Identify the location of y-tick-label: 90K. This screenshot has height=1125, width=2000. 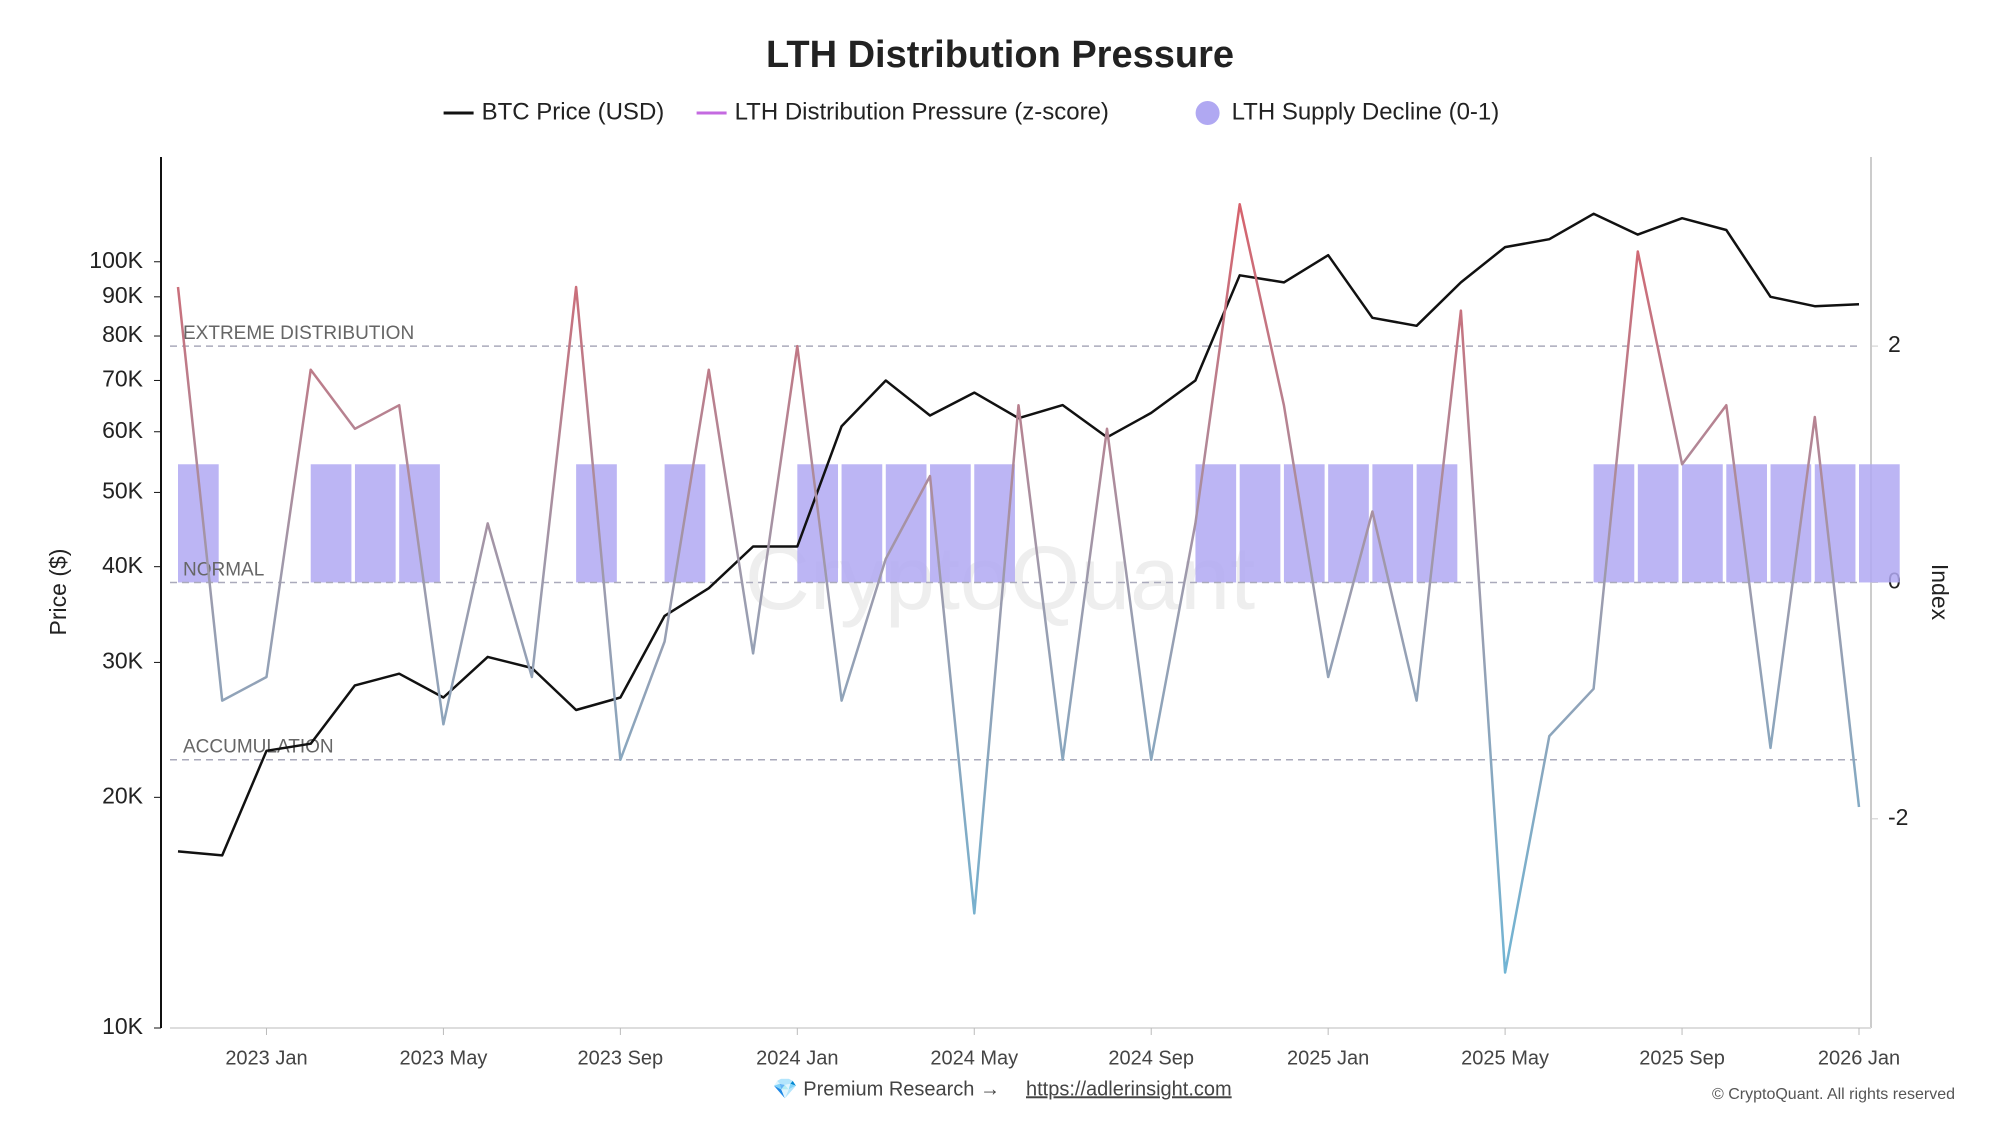
(123, 295).